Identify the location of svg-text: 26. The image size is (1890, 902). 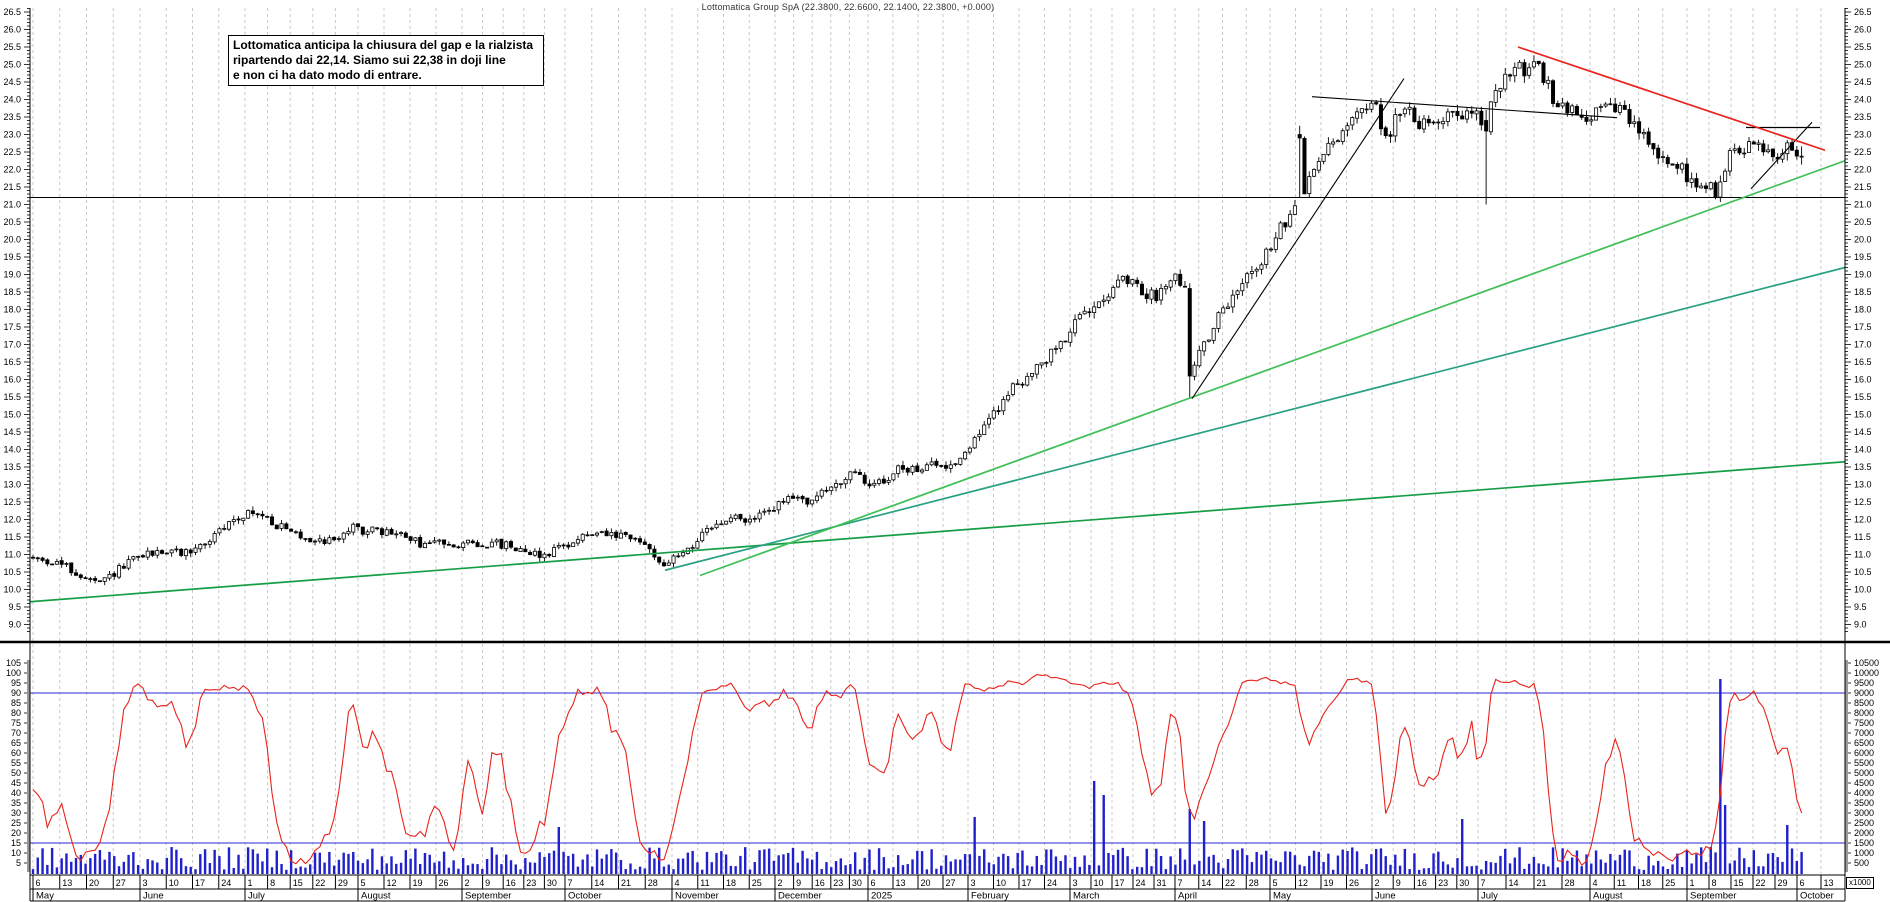
(1354, 883).